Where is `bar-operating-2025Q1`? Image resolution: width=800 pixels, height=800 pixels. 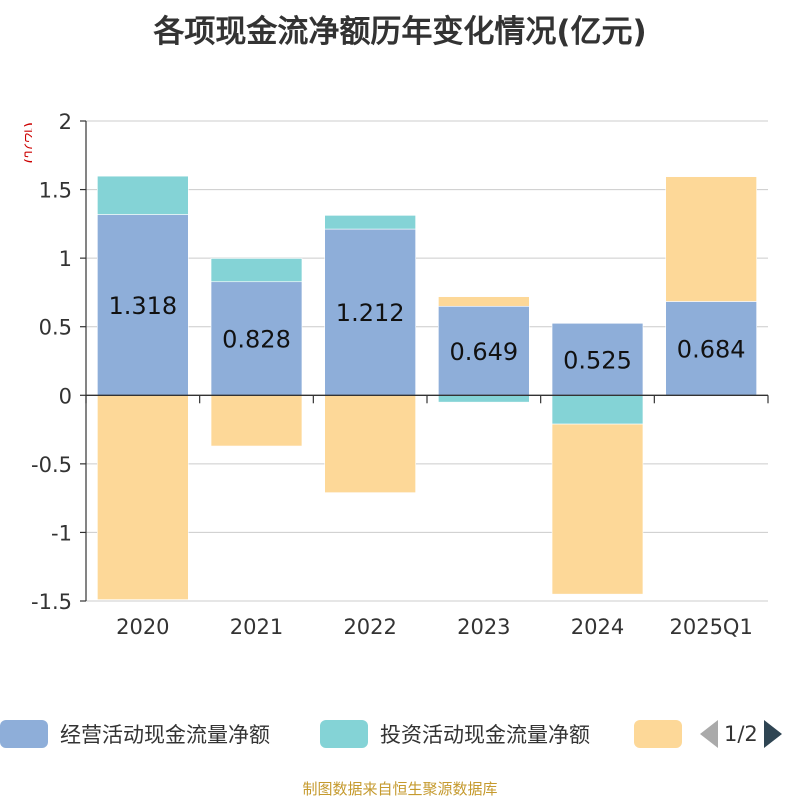 bar-operating-2025Q1 is located at coordinates (711, 348).